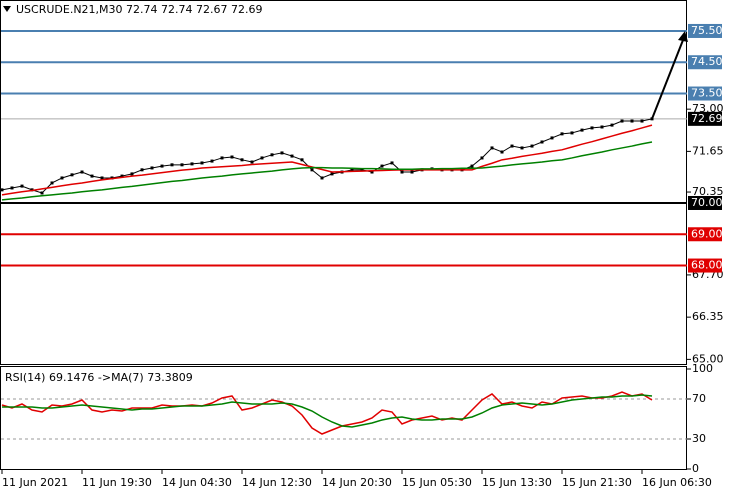 The width and height of the screenshot is (735, 502). What do you see at coordinates (708, 316) in the screenshot?
I see `y-tick-label: 66.35` at bounding box center [708, 316].